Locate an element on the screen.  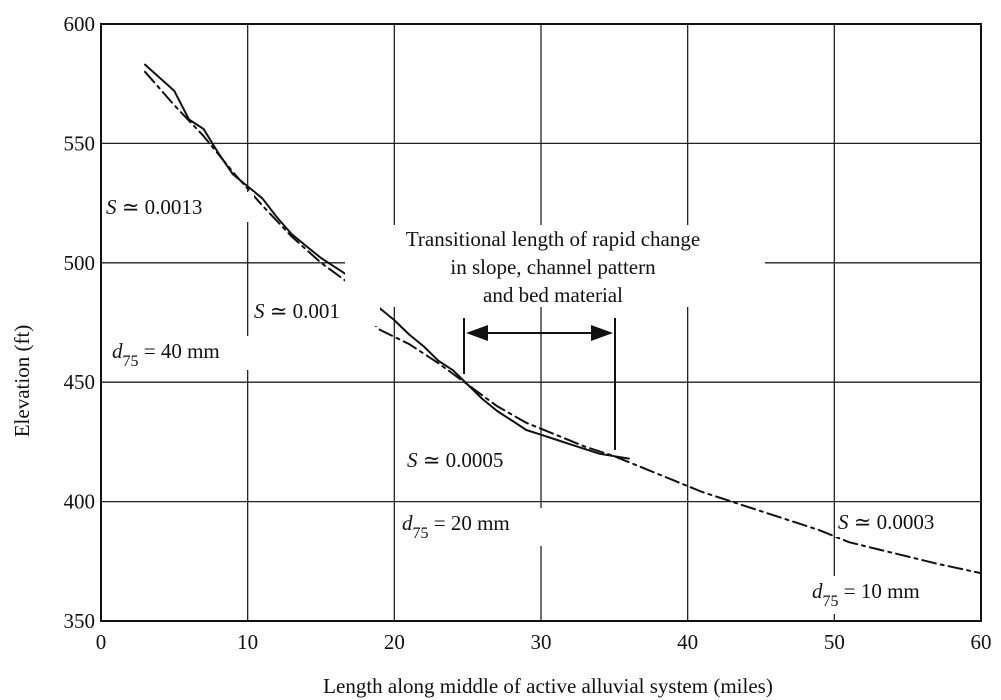
transition-arrow-left is located at coordinates (477, 333).